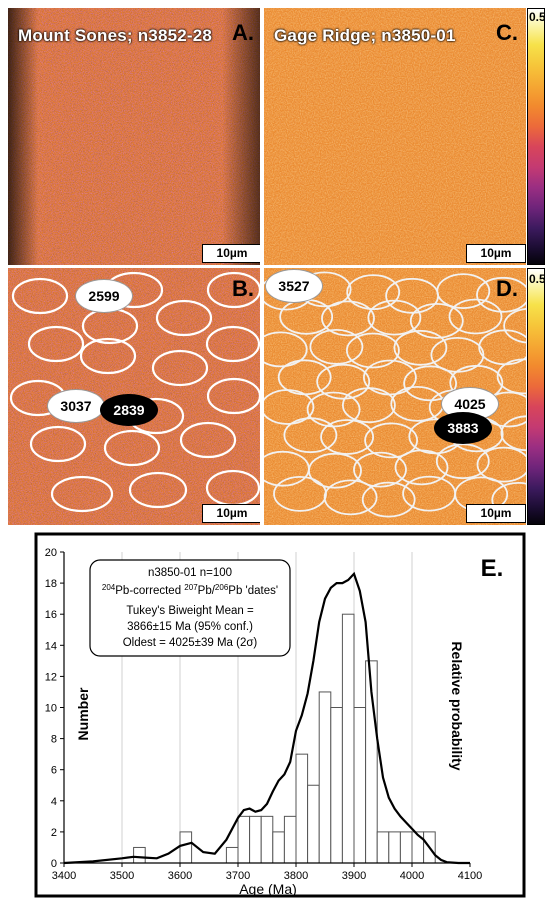 The height and width of the screenshot is (902, 545). What do you see at coordinates (122, 876) in the screenshot?
I see `x-tick-label: 3500` at bounding box center [122, 876].